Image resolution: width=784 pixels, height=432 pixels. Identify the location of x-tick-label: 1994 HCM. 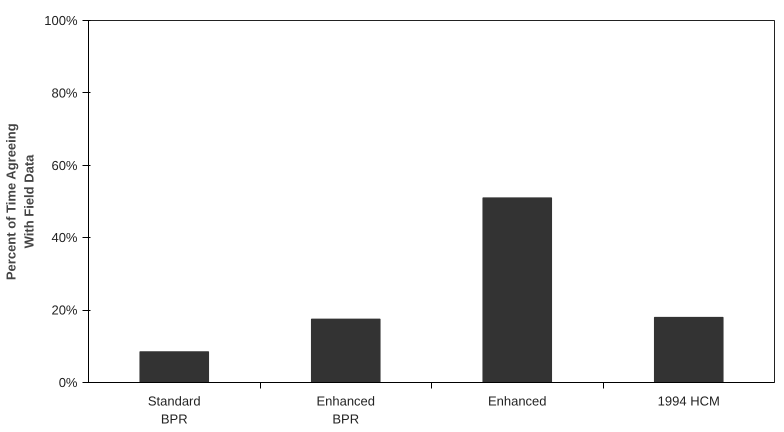
(689, 401).